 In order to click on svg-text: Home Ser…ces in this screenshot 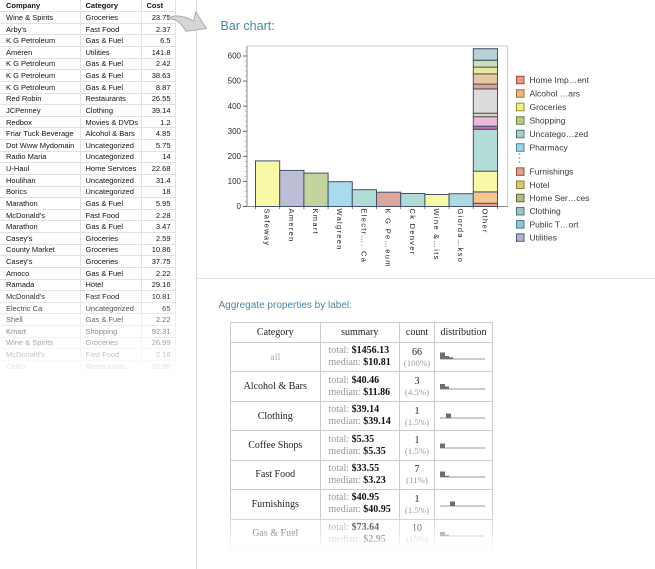, I will do `click(560, 198)`.